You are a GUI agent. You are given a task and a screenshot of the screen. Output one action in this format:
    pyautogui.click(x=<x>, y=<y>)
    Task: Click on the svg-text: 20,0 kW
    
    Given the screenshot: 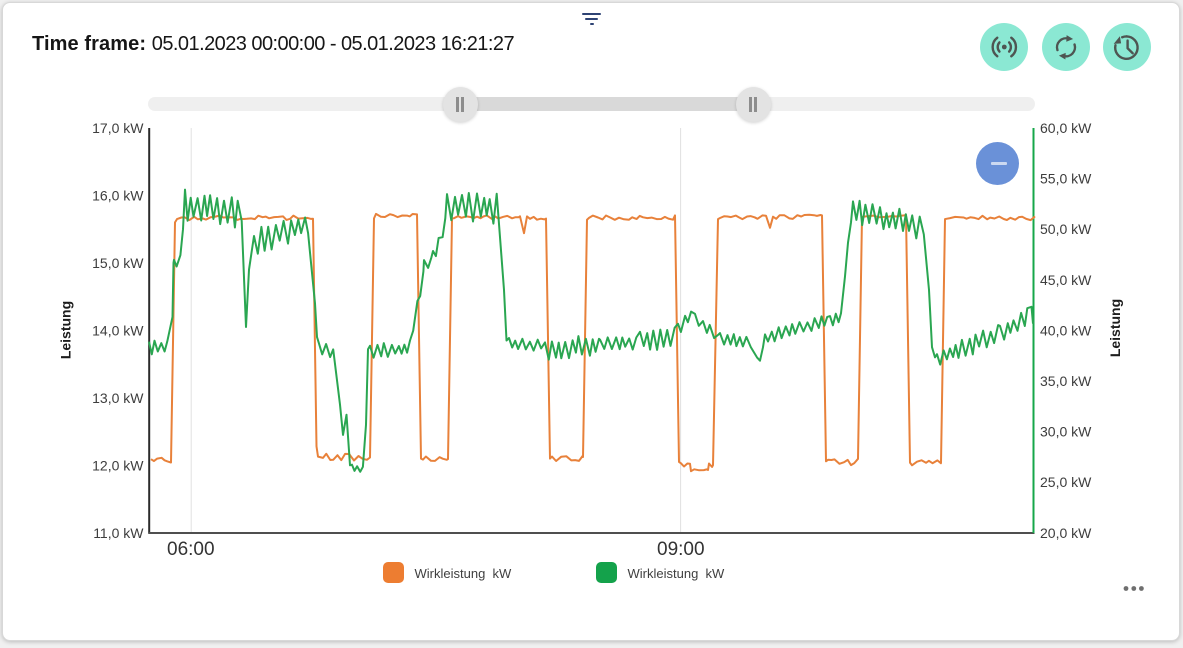 What is the action you would take?
    pyautogui.click(x=1066, y=533)
    